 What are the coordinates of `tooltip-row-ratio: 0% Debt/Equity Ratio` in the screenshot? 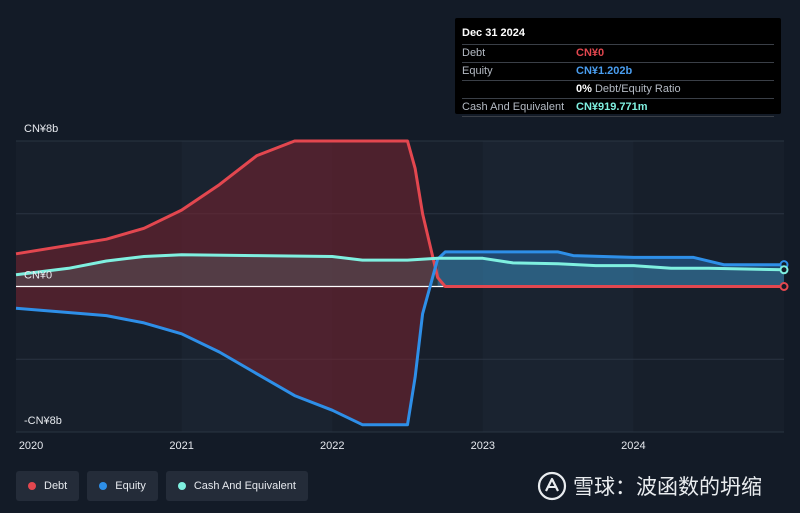 It's located at (618, 90).